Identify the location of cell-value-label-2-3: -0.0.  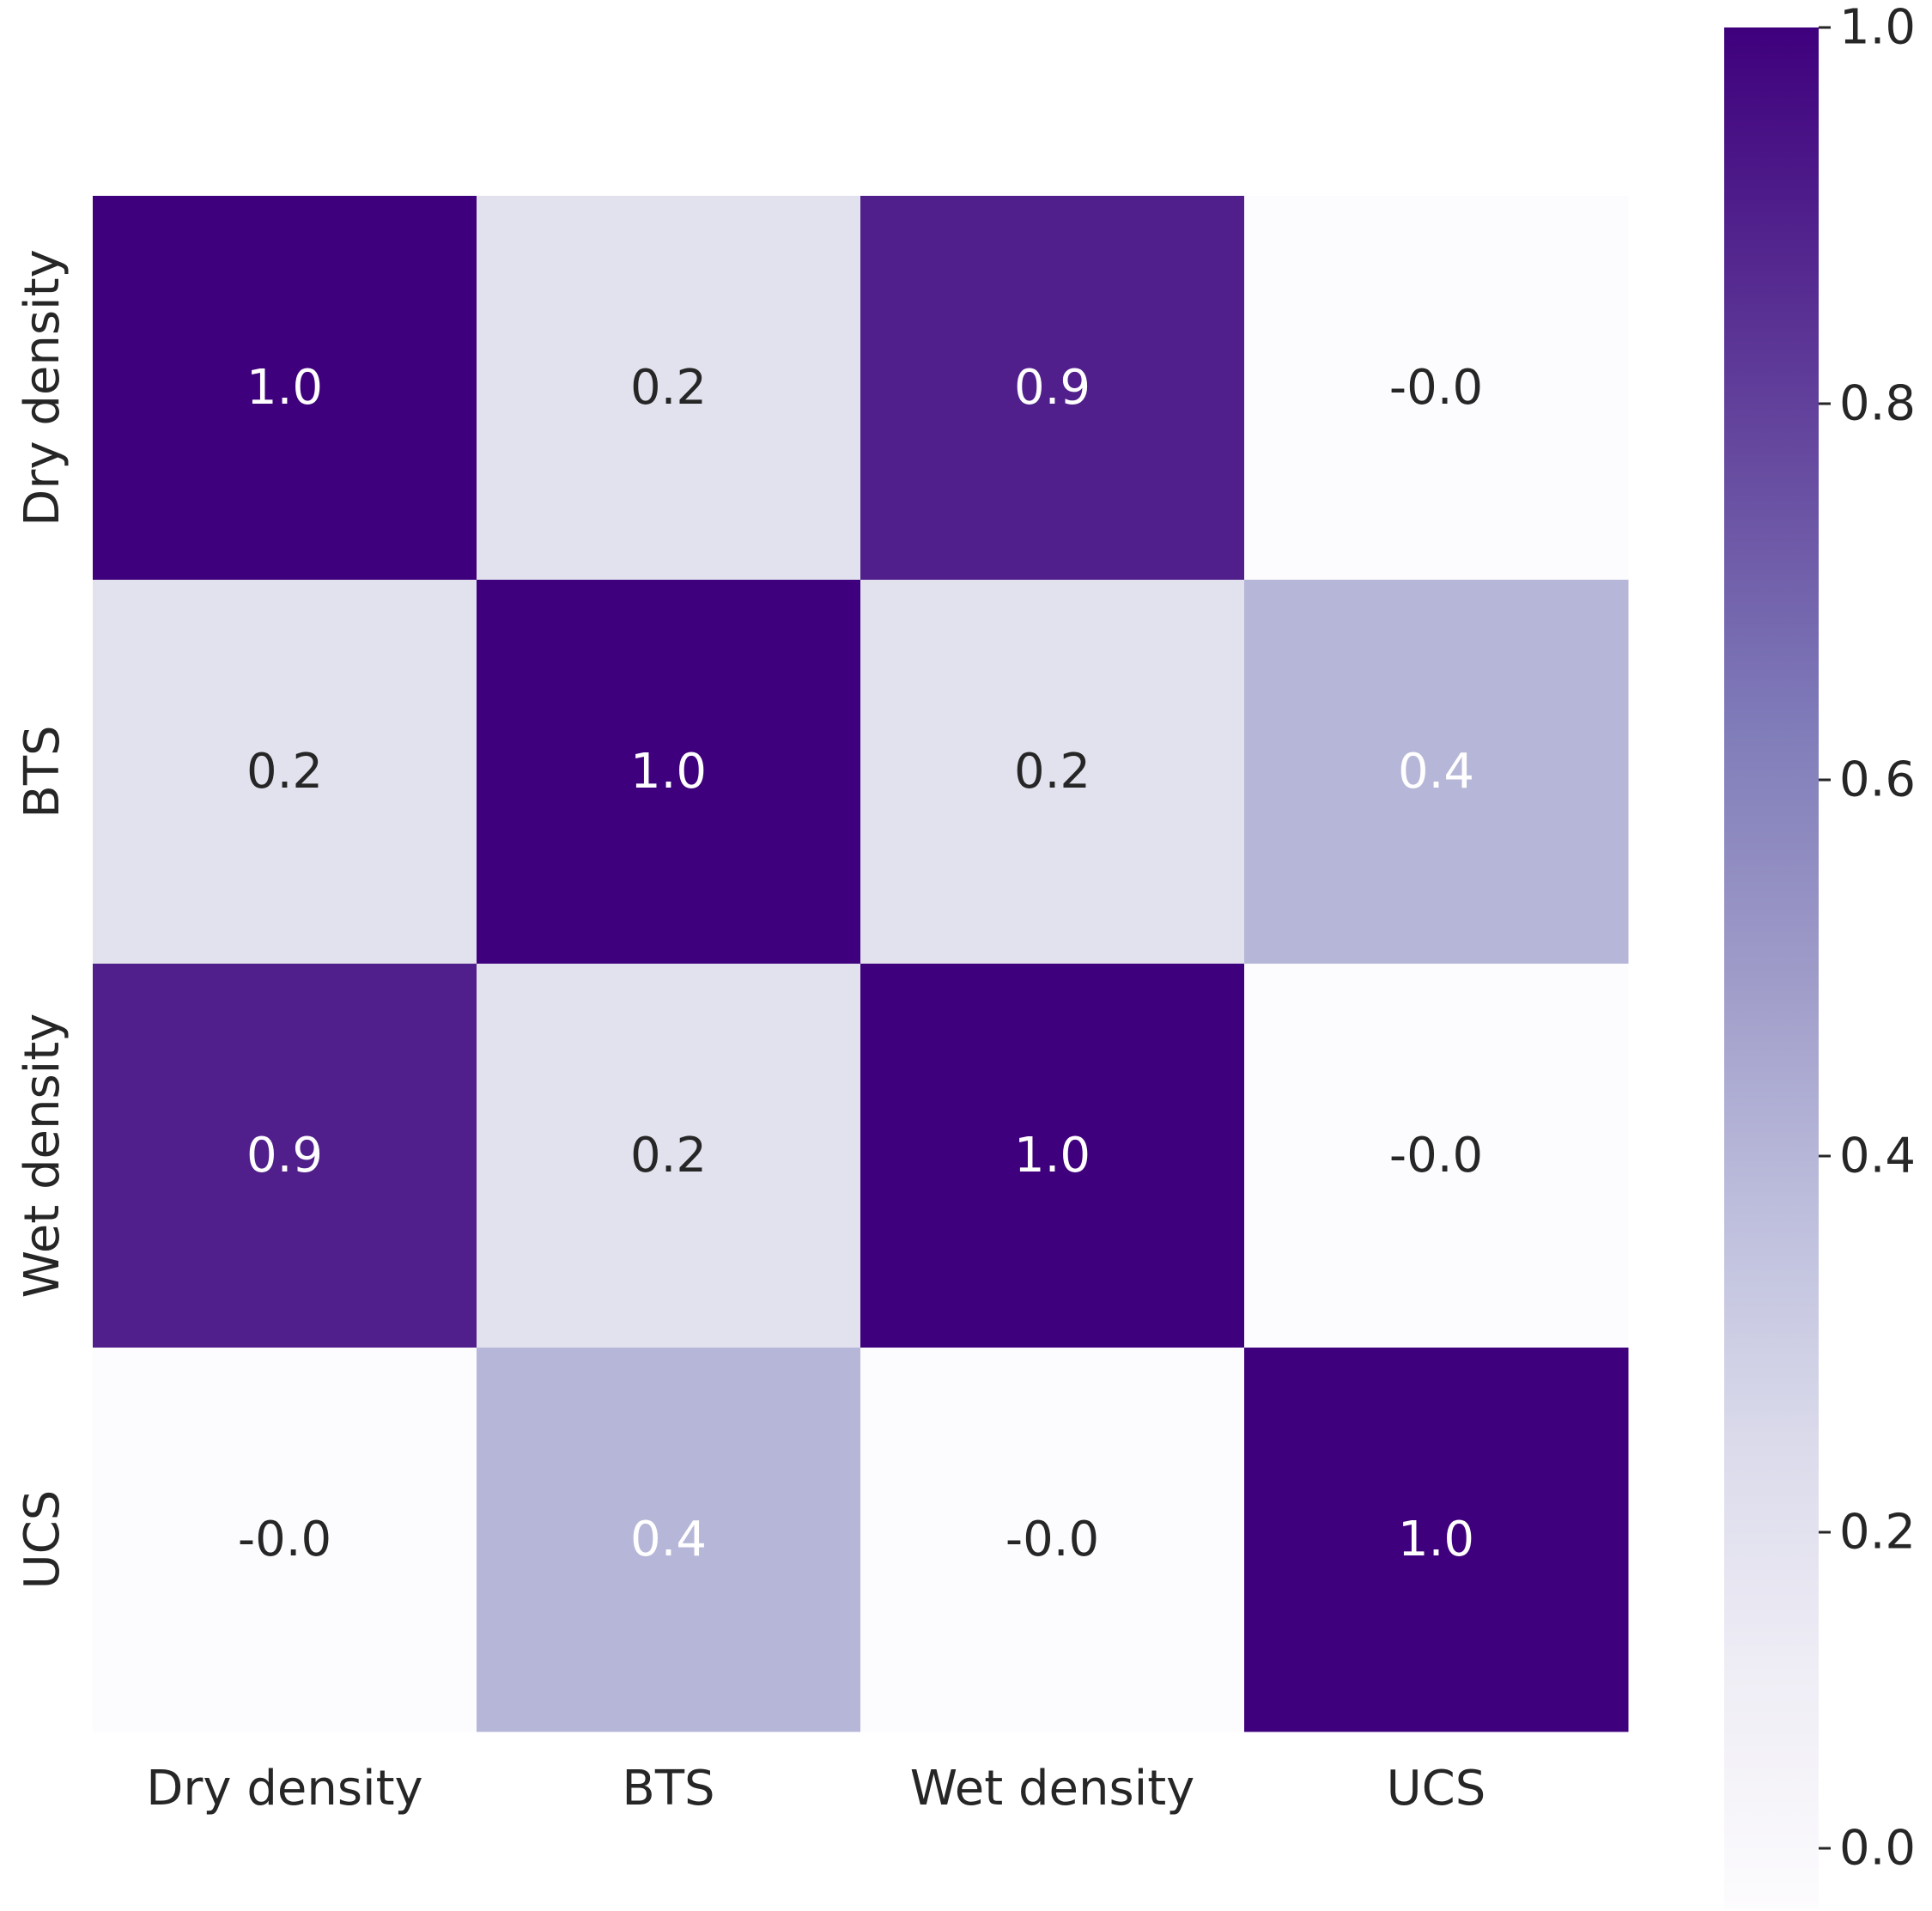
(1436, 1156).